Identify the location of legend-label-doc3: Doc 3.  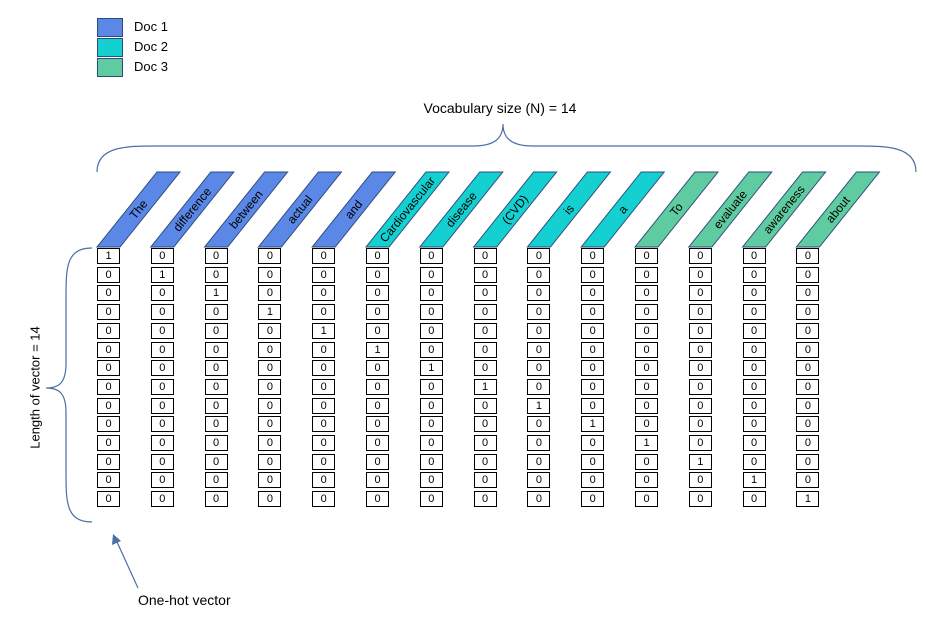
(151, 66).